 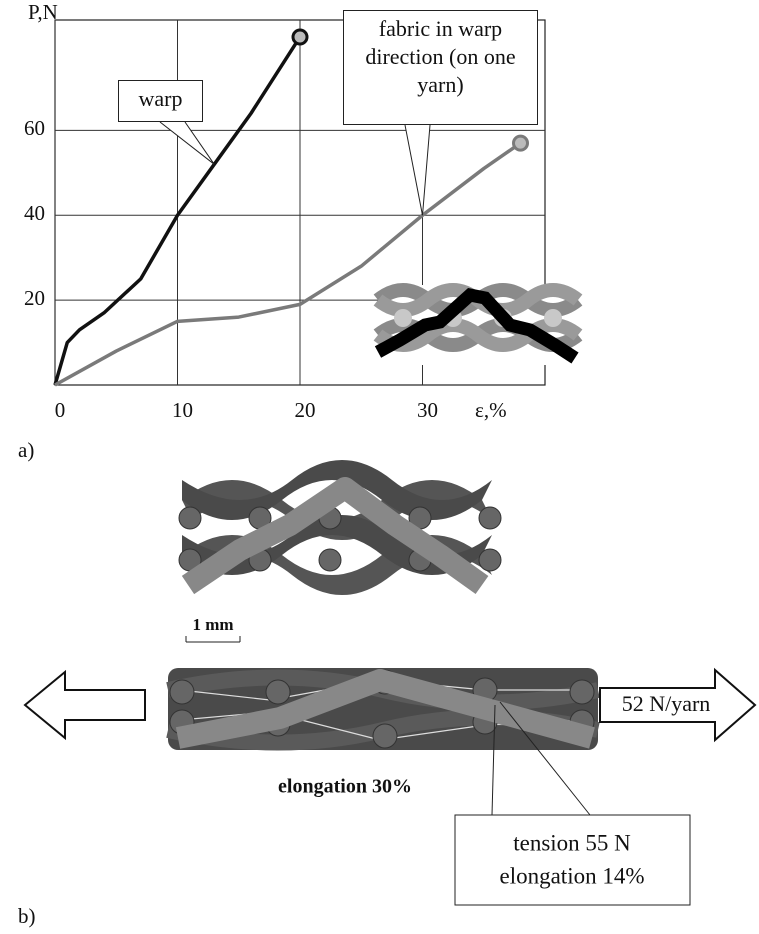 What do you see at coordinates (27, 916) in the screenshot?
I see `panel-label: b)` at bounding box center [27, 916].